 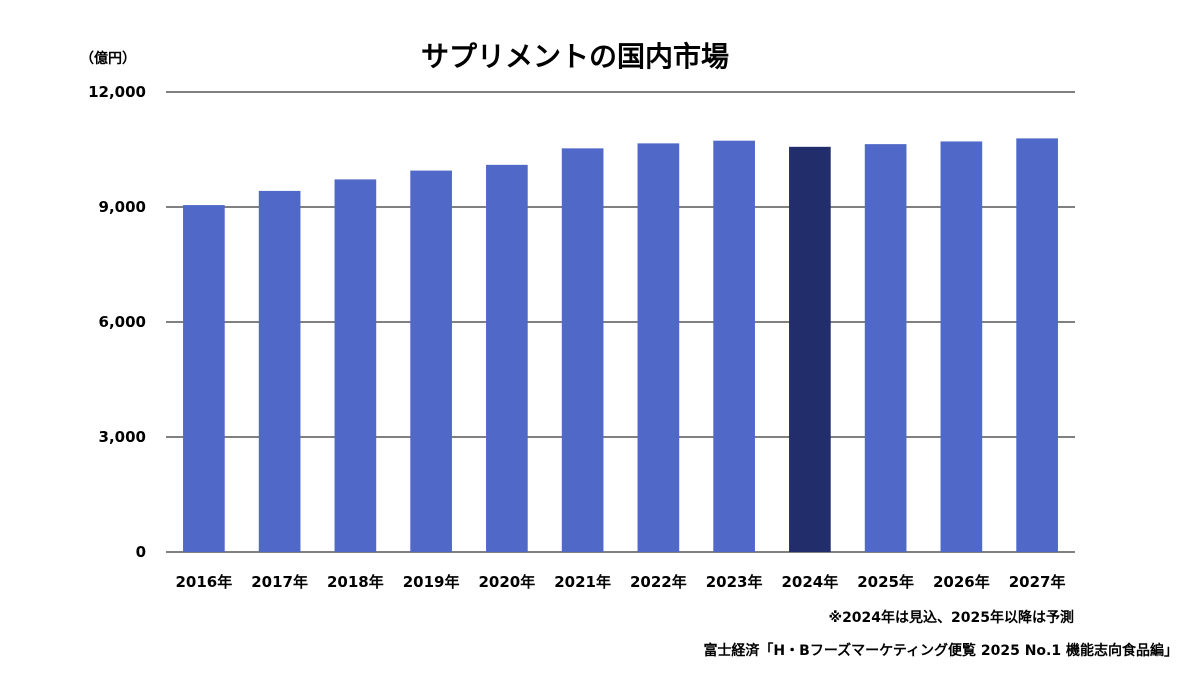 What do you see at coordinates (885, 582) in the screenshot?
I see `x-tick-label: 2025年` at bounding box center [885, 582].